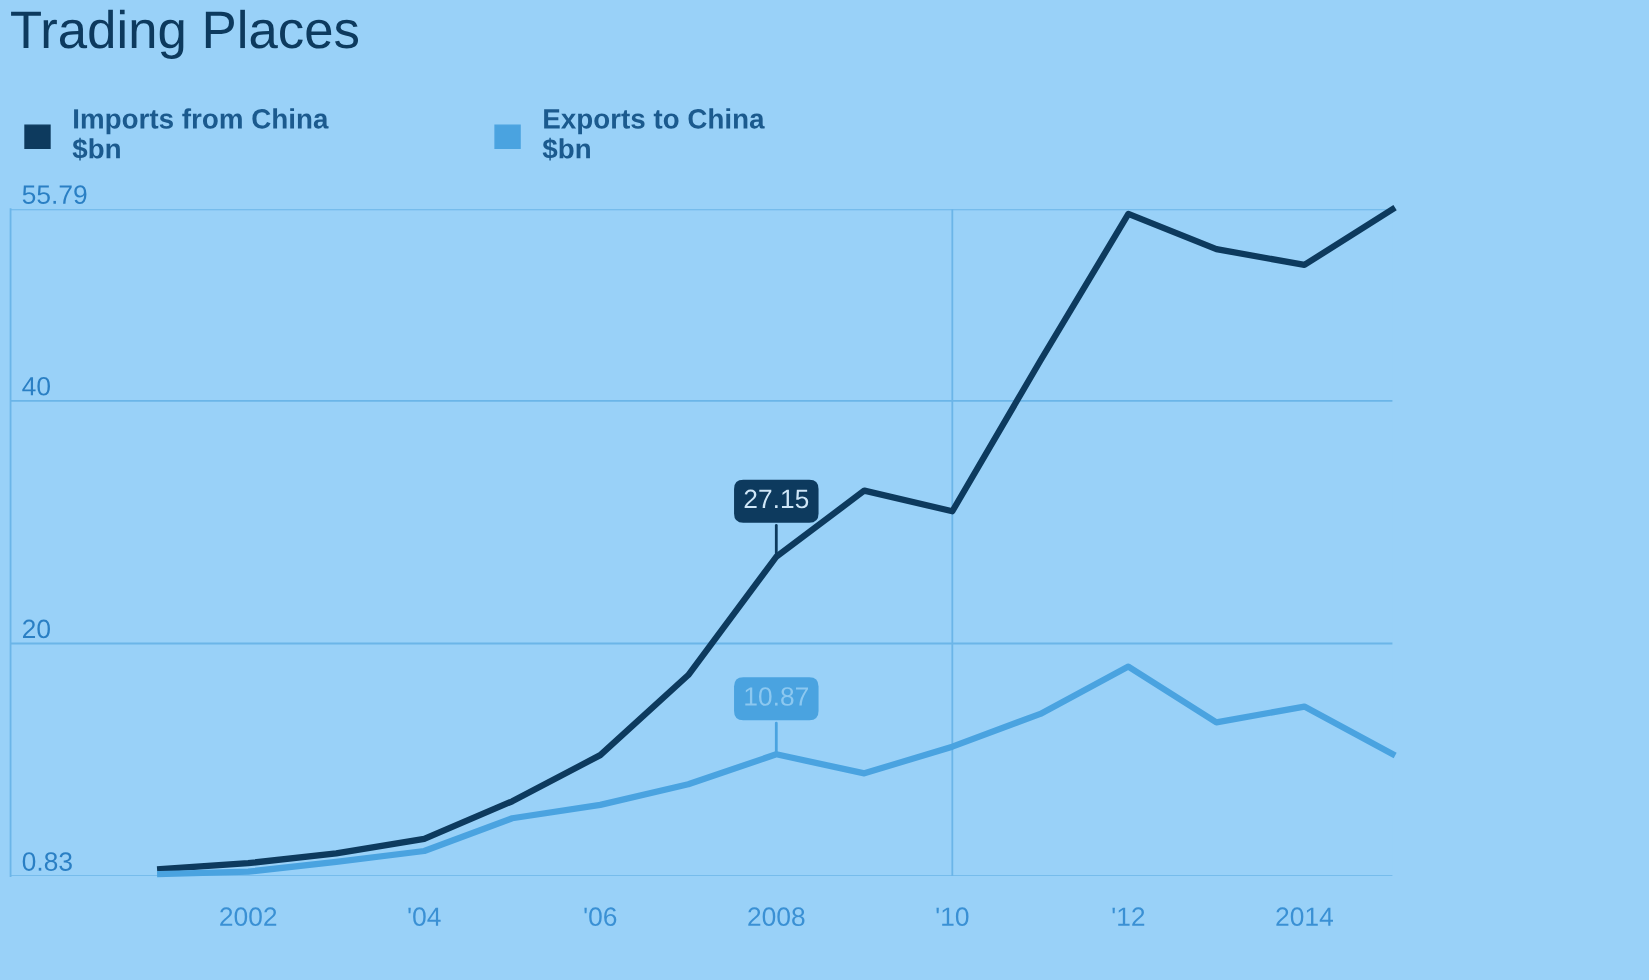  I want to click on x-tick-label: 2002, so click(248, 917).